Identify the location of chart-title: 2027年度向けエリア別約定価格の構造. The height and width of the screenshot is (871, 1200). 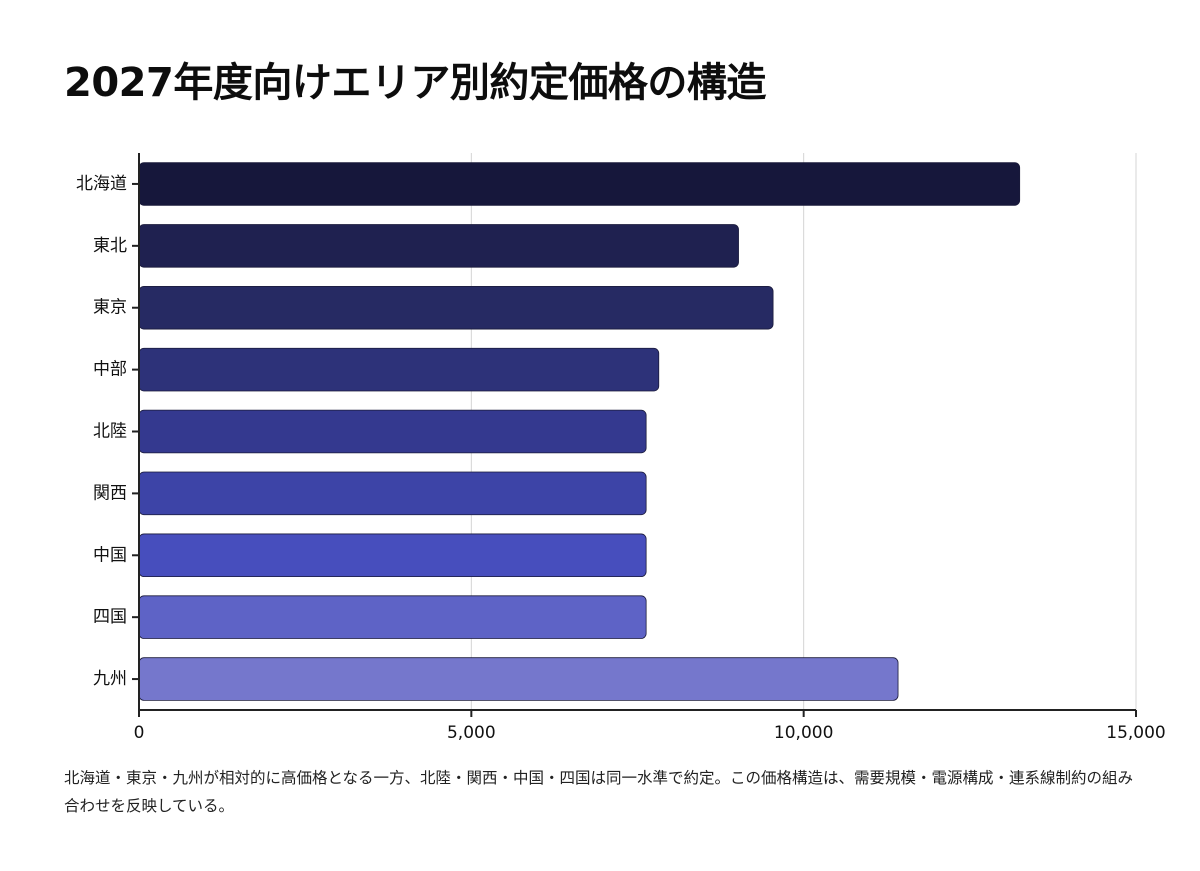
(415, 83).